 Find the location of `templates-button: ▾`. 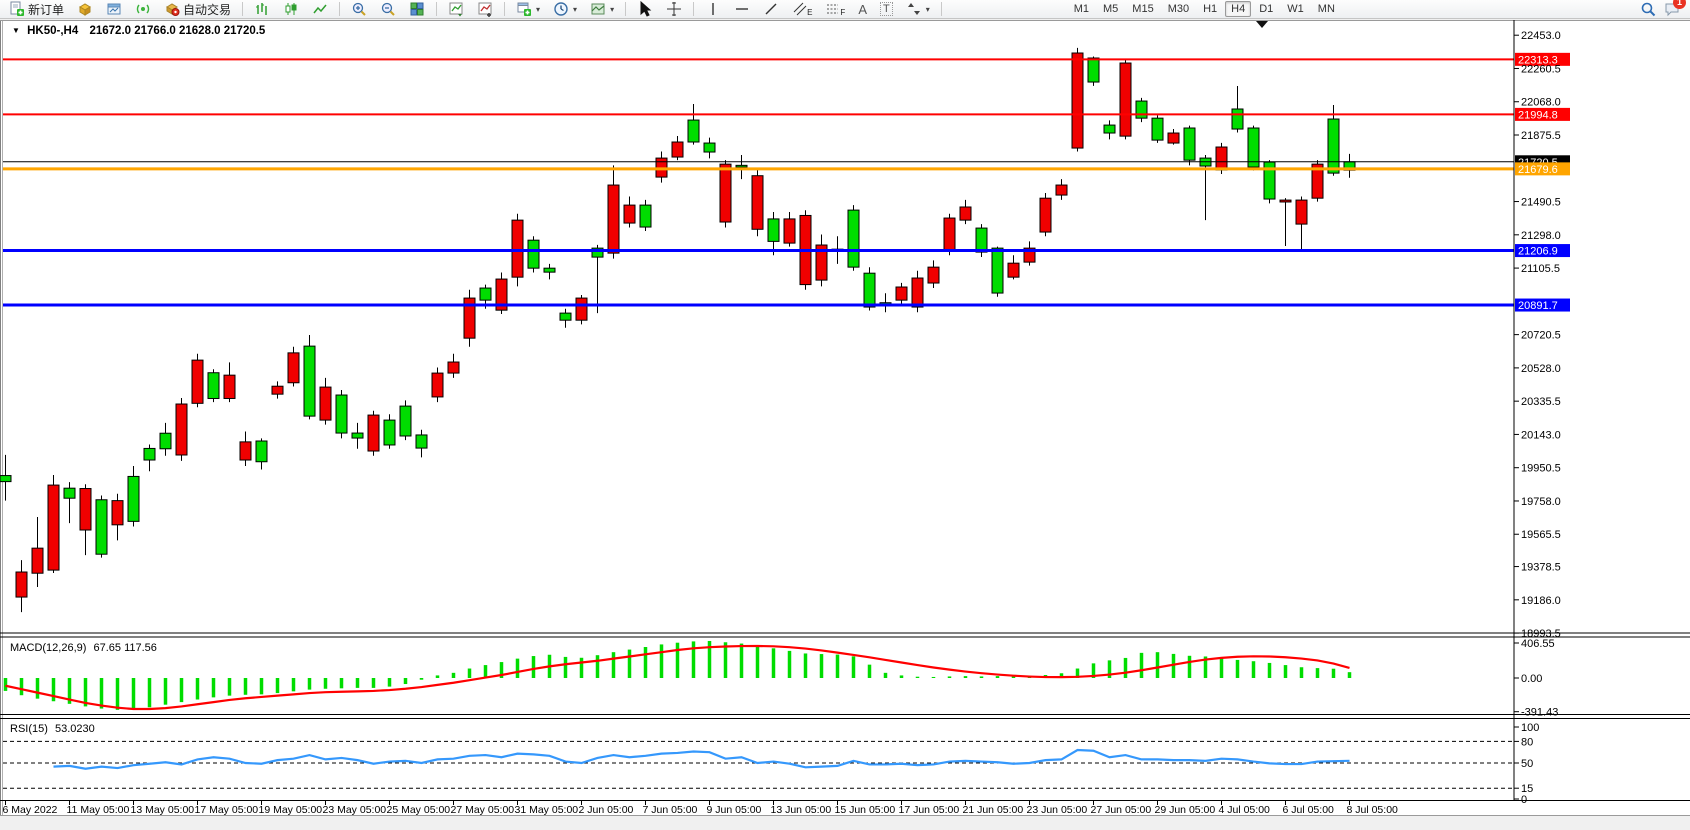

templates-button: ▾ is located at coordinates (602, 9).